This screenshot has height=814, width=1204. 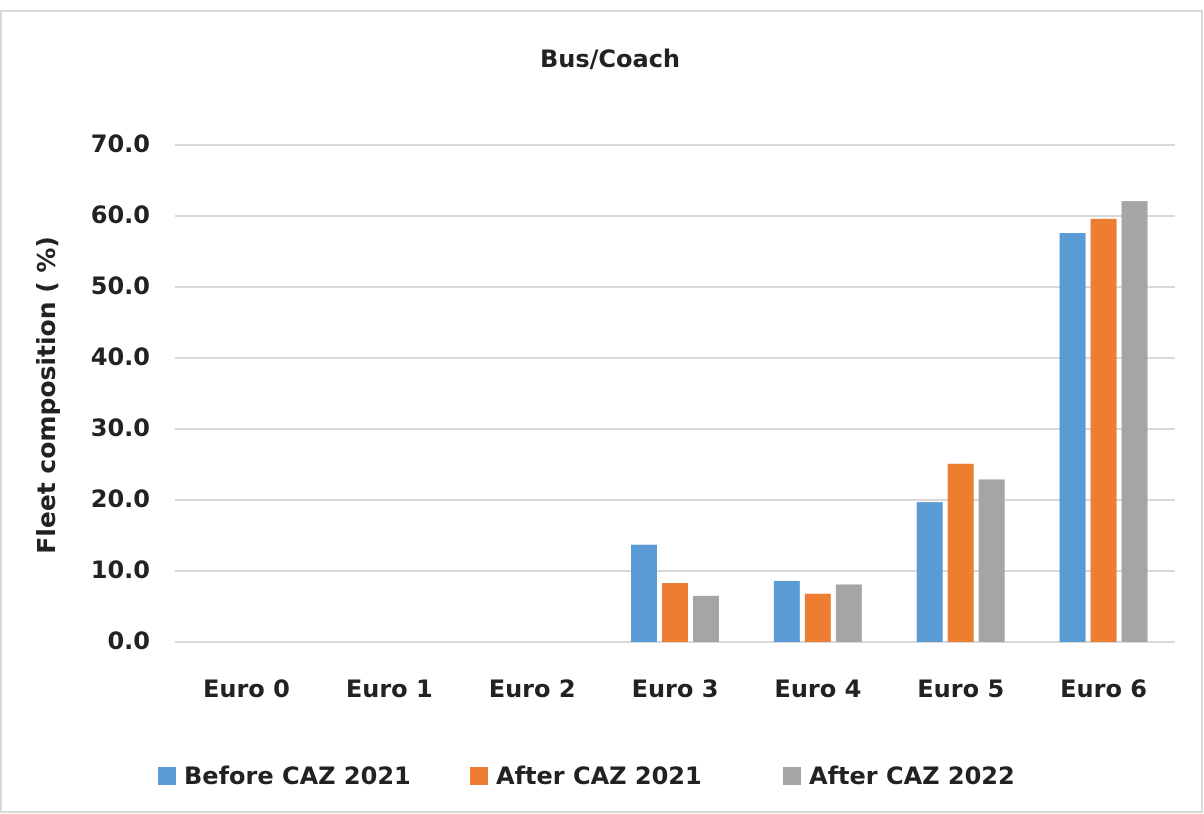 What do you see at coordinates (246, 689) in the screenshot?
I see `x-tick-label: Euro 0` at bounding box center [246, 689].